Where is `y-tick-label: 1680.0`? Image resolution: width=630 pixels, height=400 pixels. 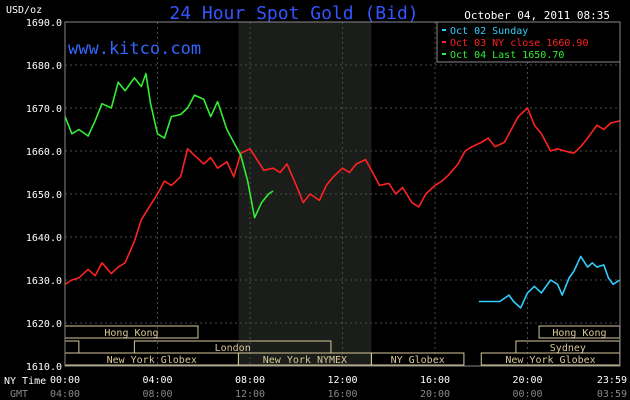
y-tick-label: 1680.0 is located at coordinates (44, 66).